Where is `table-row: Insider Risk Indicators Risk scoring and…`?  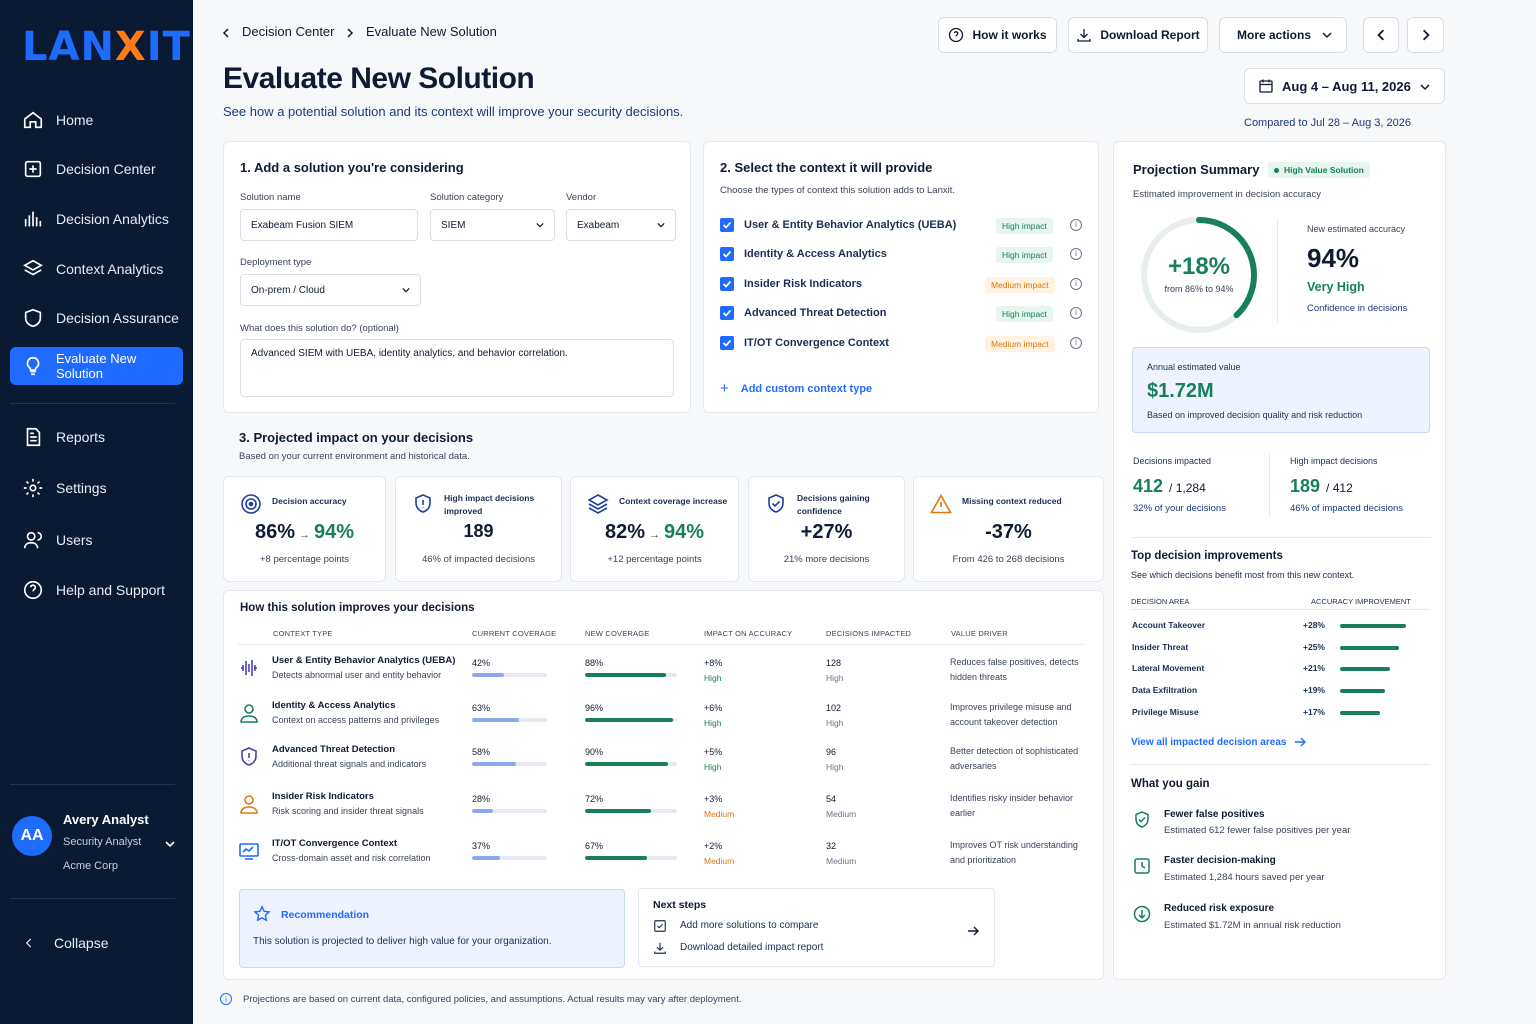
table-row: Insider Risk Indicators Risk scoring and… is located at coordinates (660, 813).